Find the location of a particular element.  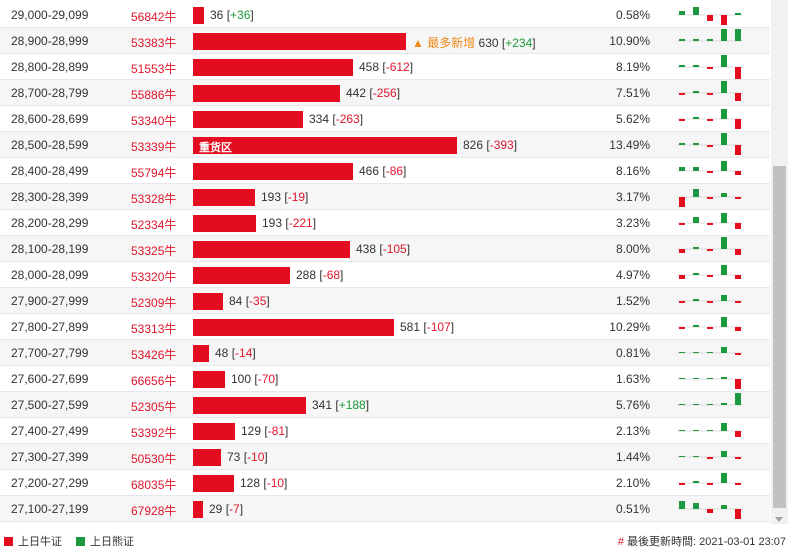

scrollbar-thumb is located at coordinates (779, 337).